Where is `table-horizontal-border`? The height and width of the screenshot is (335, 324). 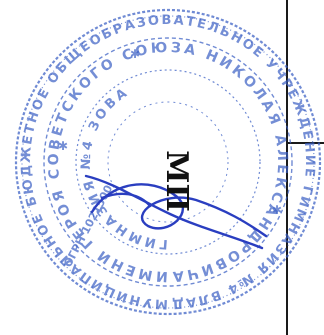 table-horizontal-border is located at coordinates (305, 143).